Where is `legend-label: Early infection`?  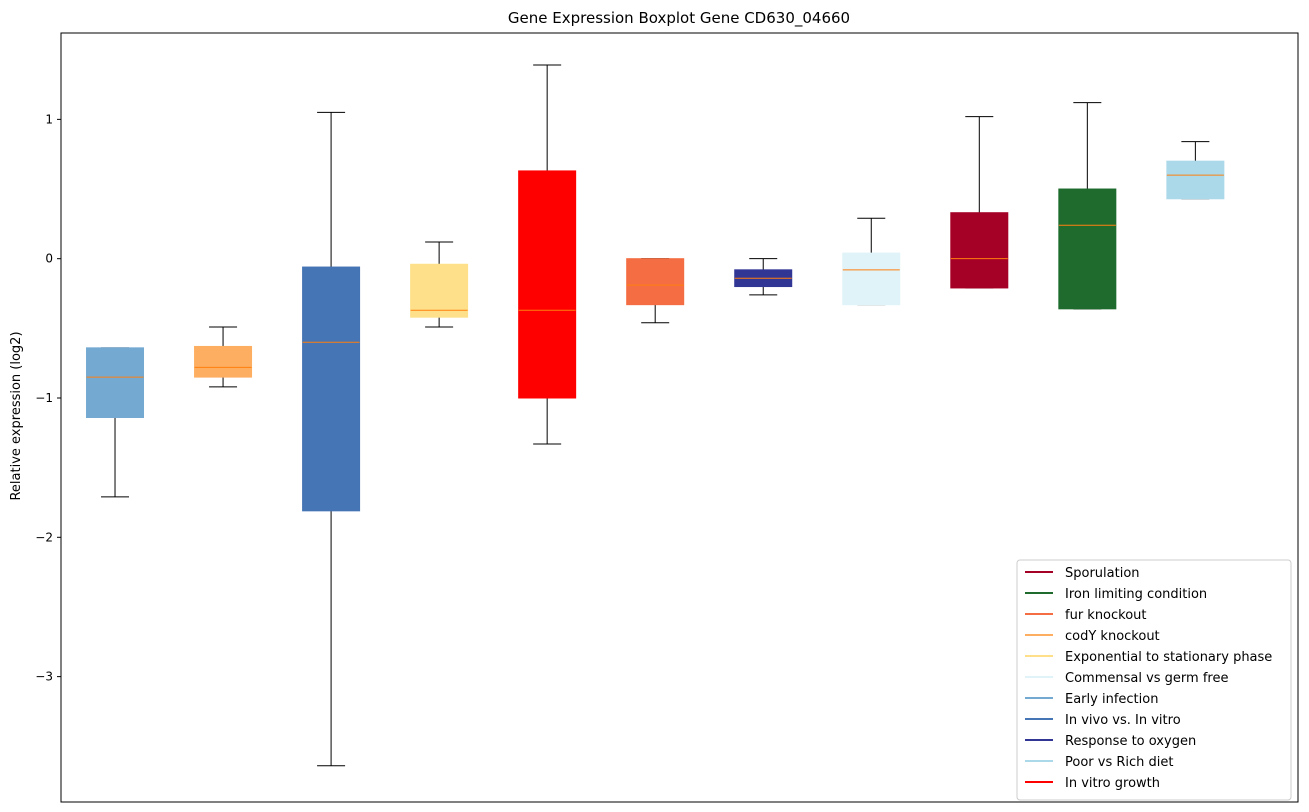 legend-label: Early infection is located at coordinates (1111, 699).